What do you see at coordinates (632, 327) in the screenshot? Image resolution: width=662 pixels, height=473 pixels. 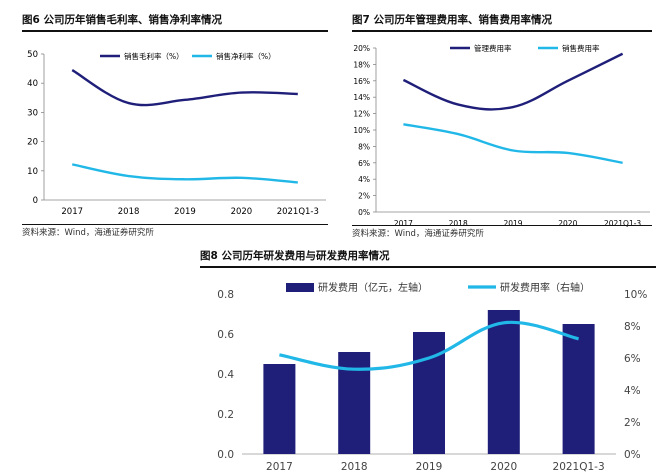 I see `fig8-y2-tick-label: 8%` at bounding box center [632, 327].